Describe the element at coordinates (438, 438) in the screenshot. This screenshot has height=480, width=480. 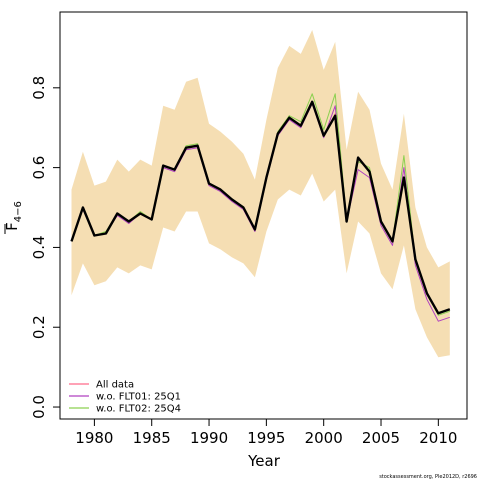
I see `x-tick-label: 2010` at that location.